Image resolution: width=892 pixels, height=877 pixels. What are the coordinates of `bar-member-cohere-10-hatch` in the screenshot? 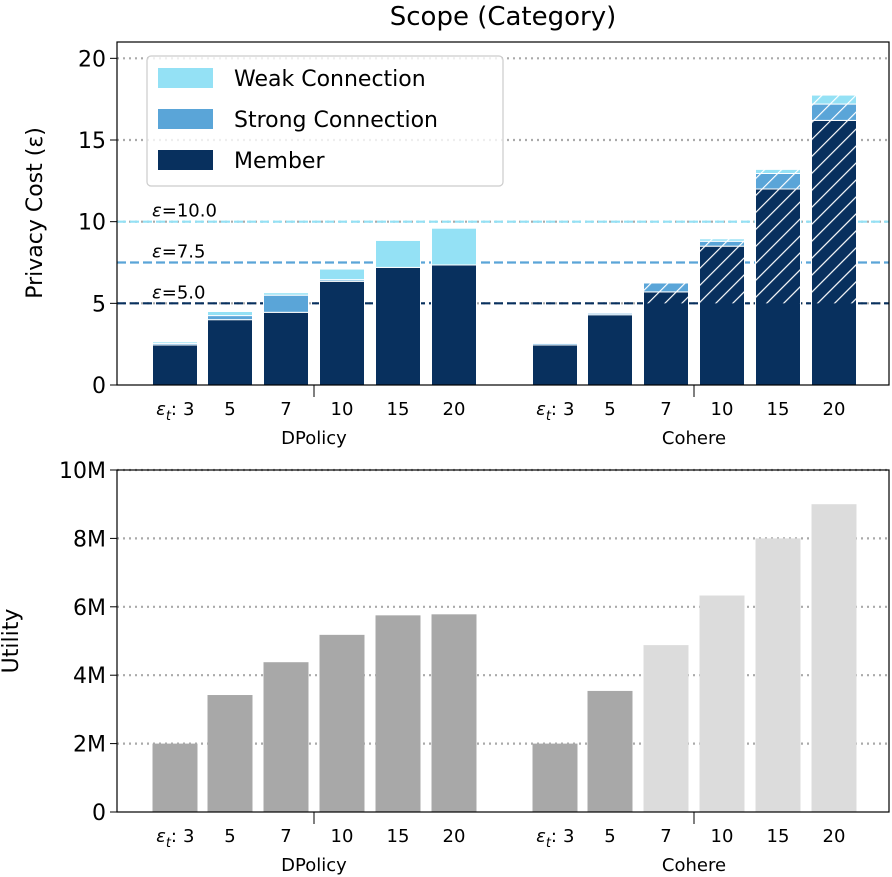 It's located at (722, 275).